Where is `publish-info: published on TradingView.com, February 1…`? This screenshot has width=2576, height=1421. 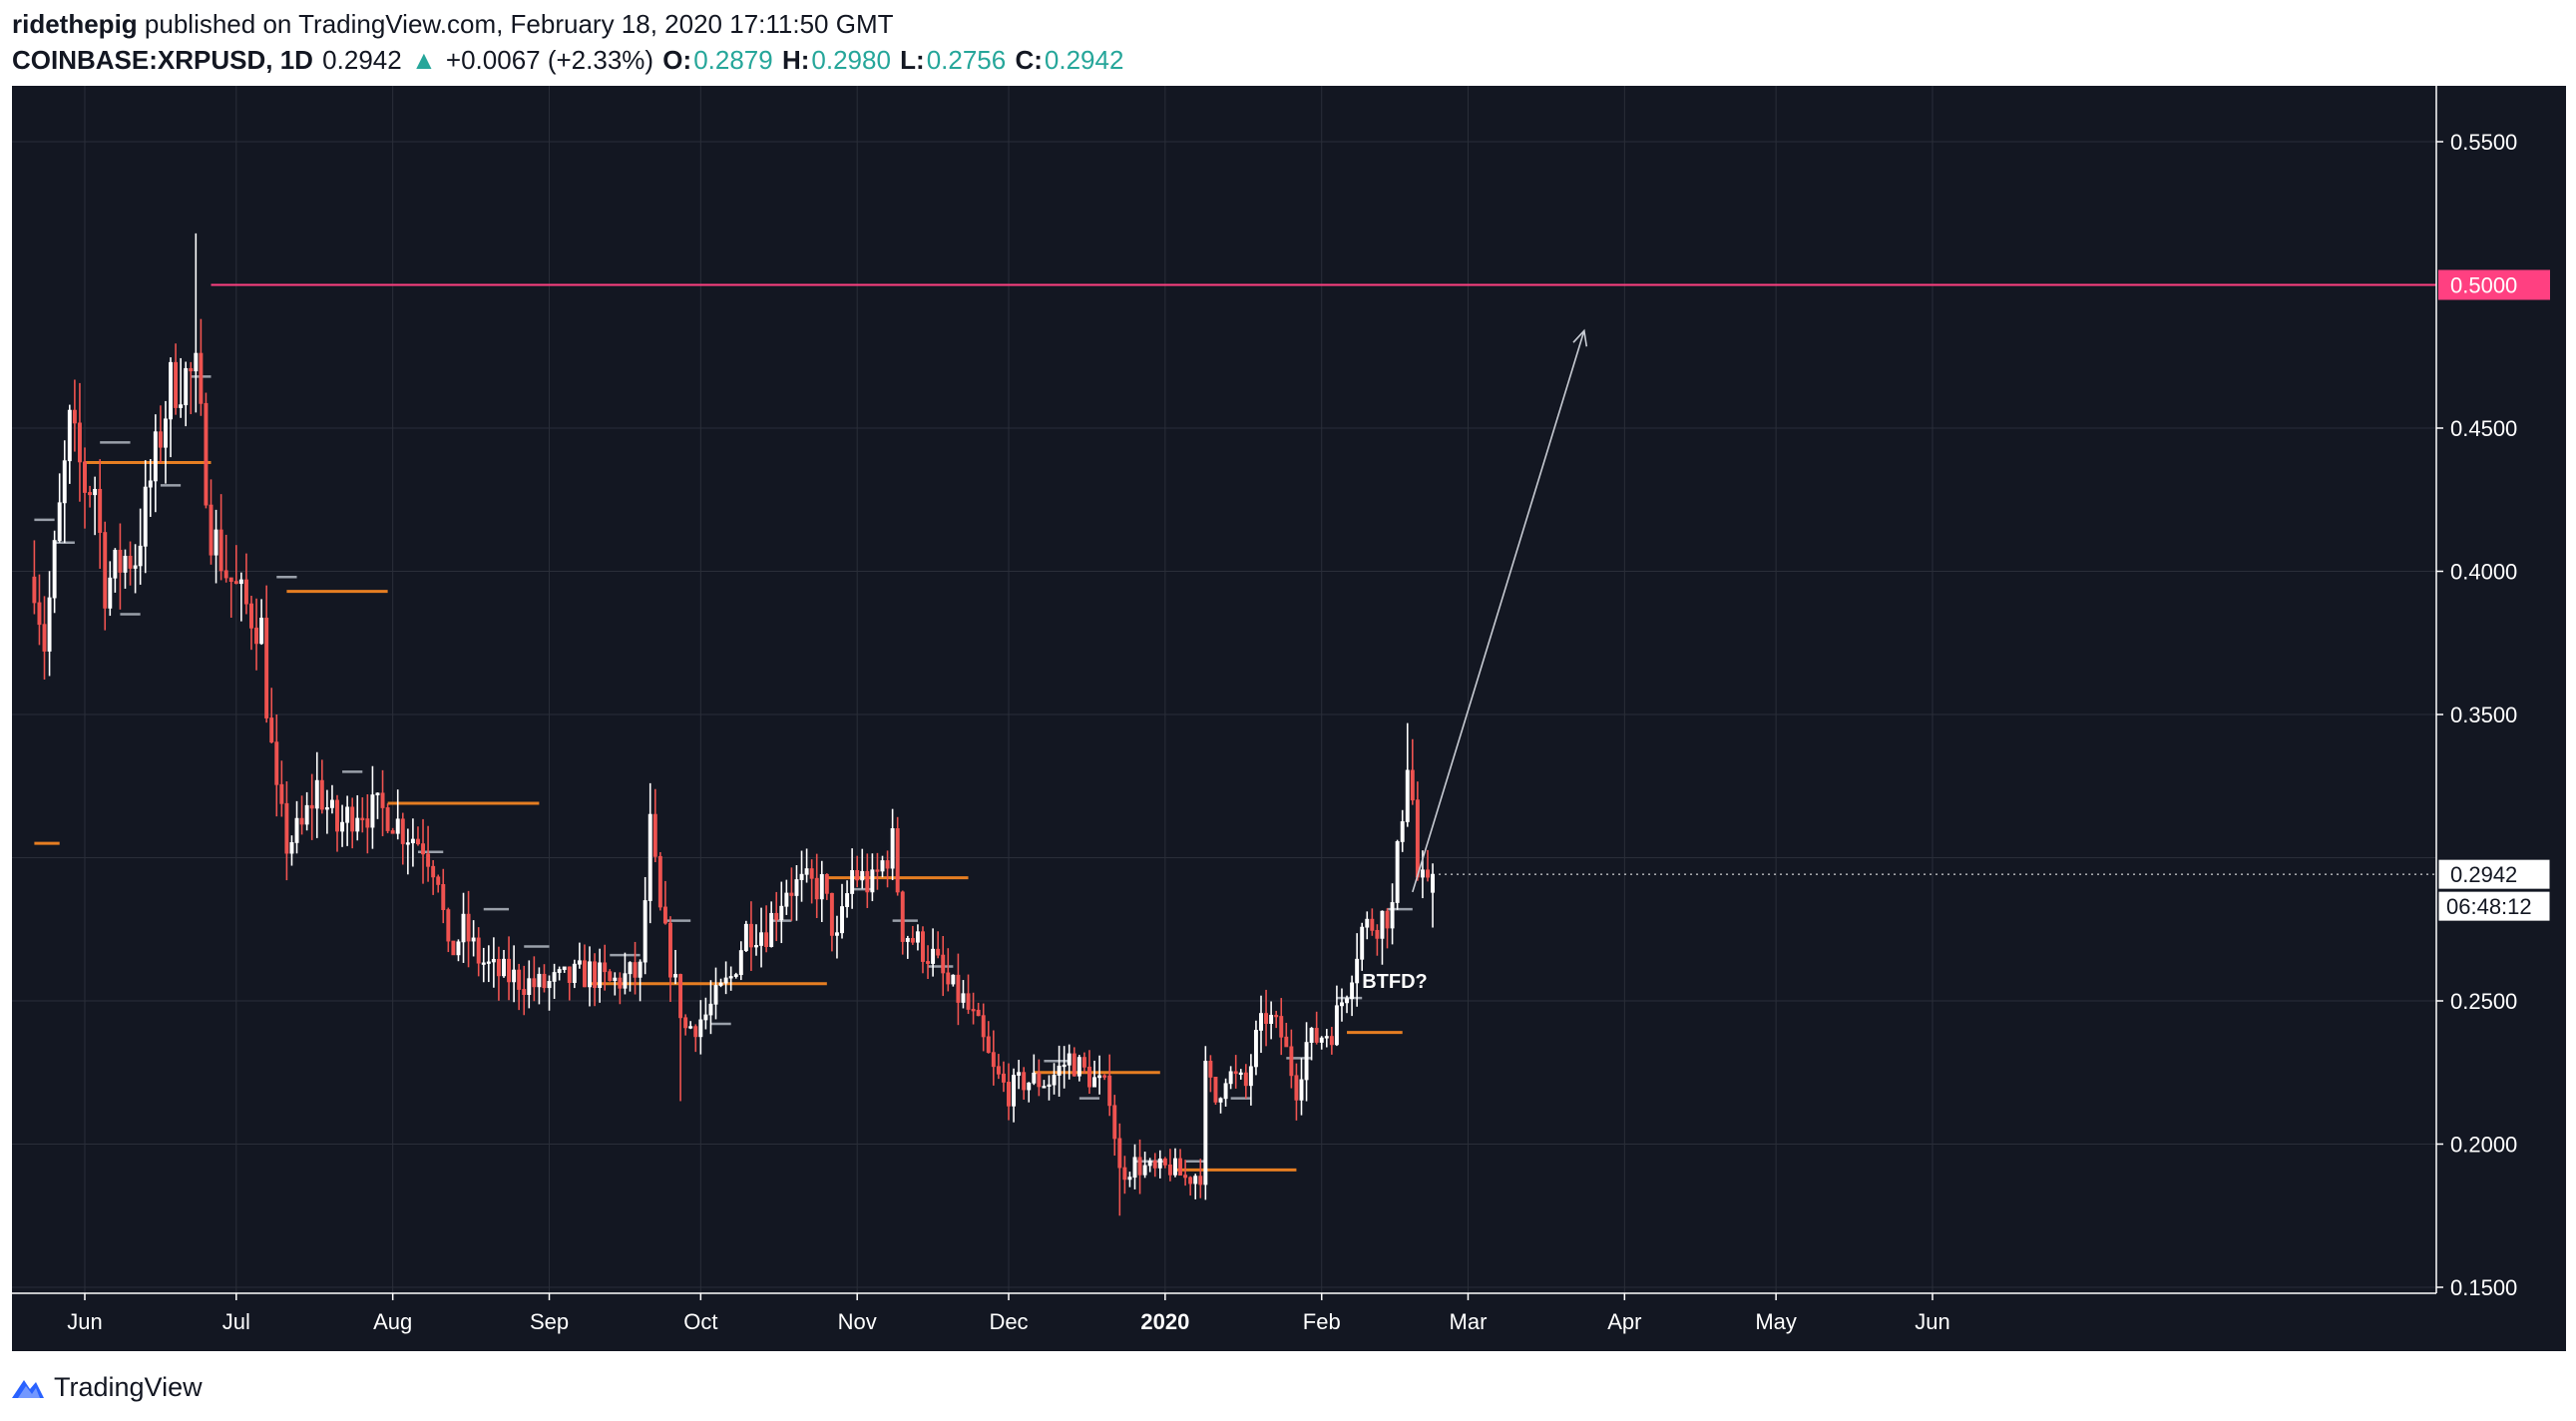
publish-info: published on TradingView.com, February 1… is located at coordinates (519, 24).